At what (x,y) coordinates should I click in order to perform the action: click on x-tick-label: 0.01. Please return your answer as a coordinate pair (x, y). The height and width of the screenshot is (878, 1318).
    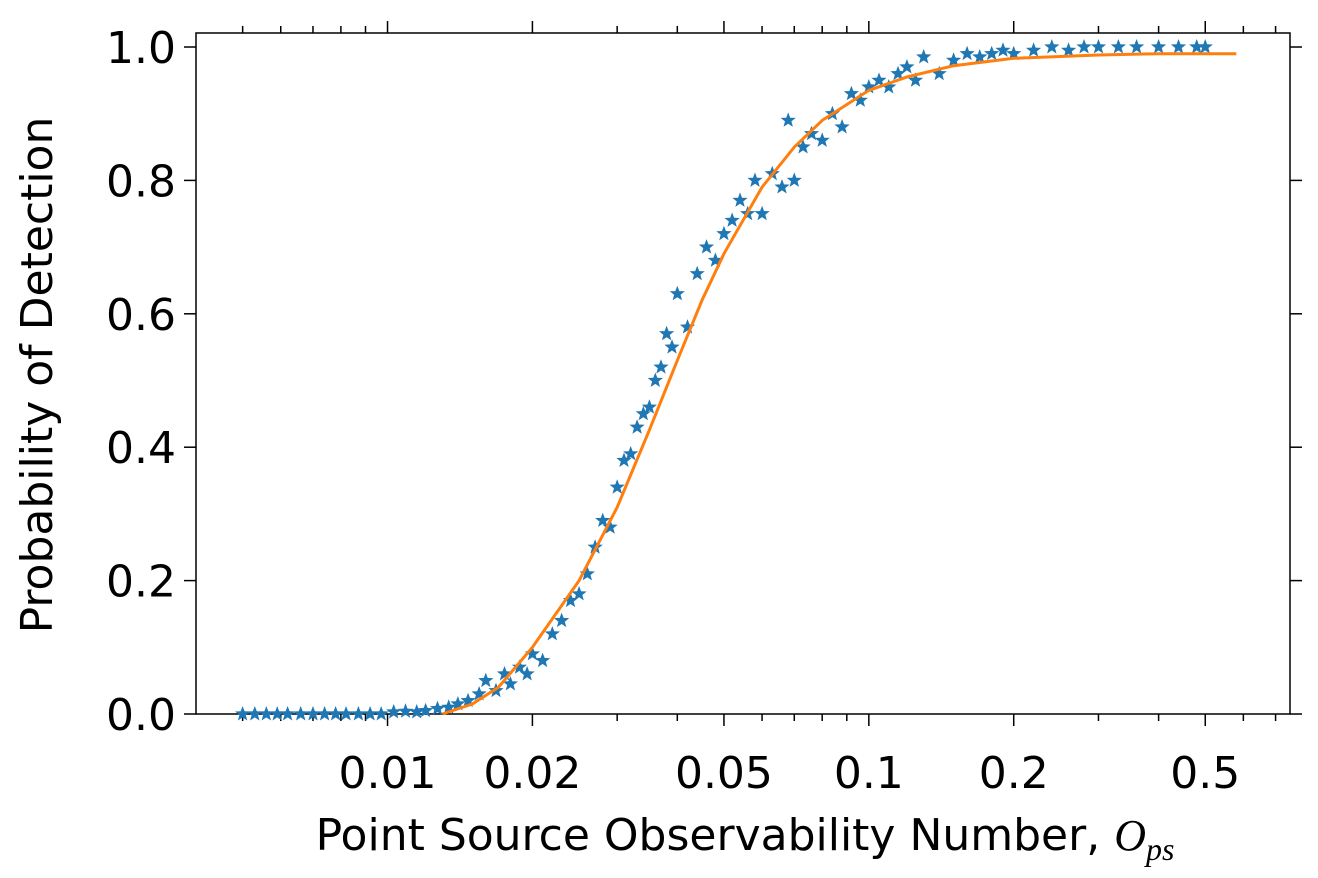
    Looking at the image, I should click on (388, 773).